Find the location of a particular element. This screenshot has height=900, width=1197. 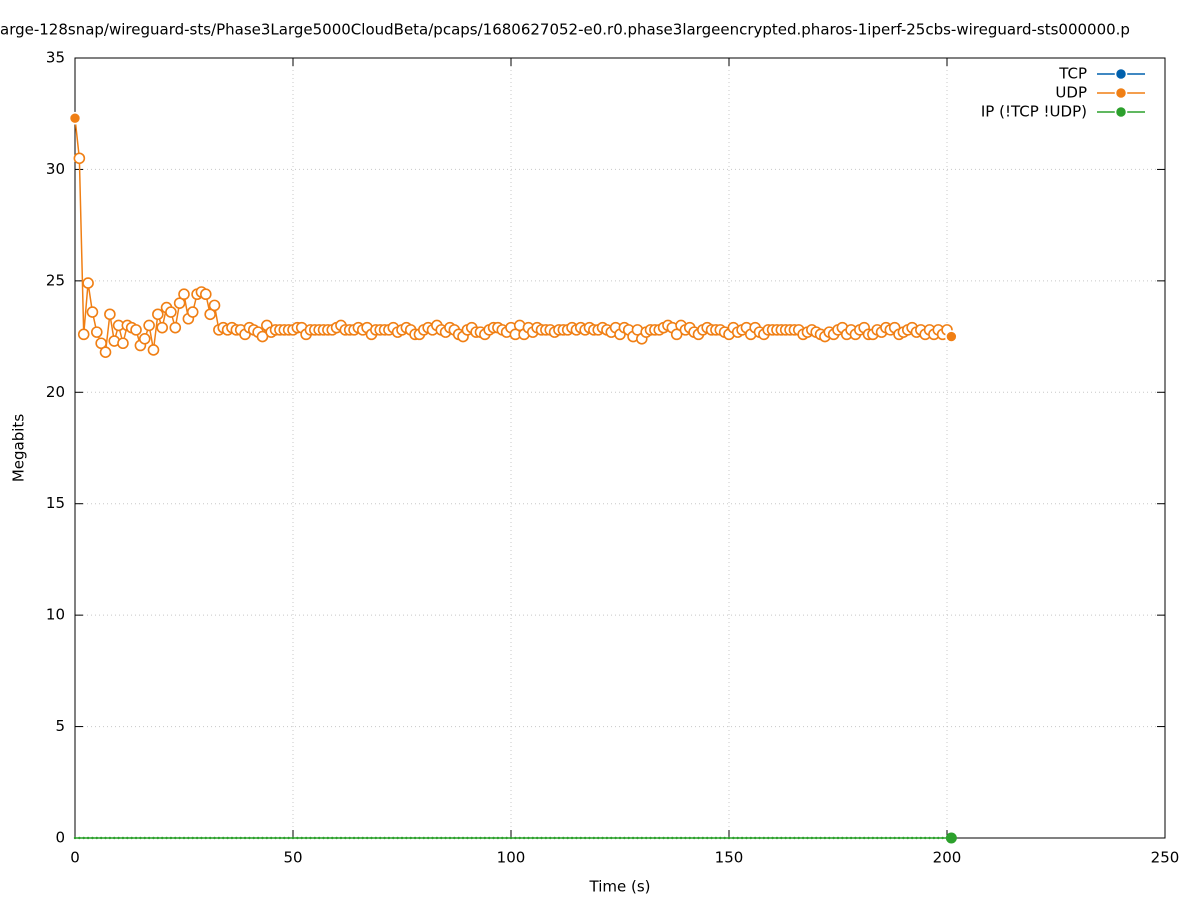

y-tick-label: 5 is located at coordinates (60, 726).